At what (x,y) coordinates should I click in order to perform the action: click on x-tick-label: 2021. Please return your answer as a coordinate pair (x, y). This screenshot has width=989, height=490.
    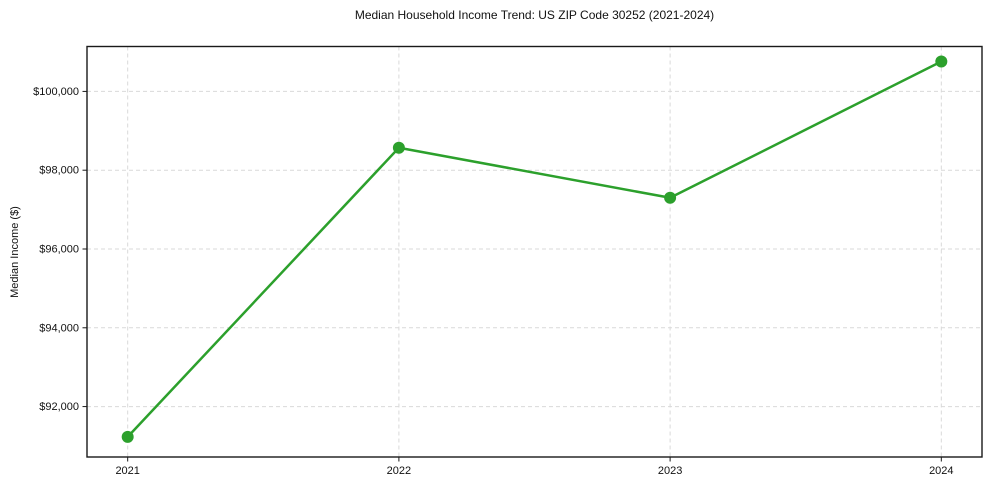
    Looking at the image, I should click on (127, 471).